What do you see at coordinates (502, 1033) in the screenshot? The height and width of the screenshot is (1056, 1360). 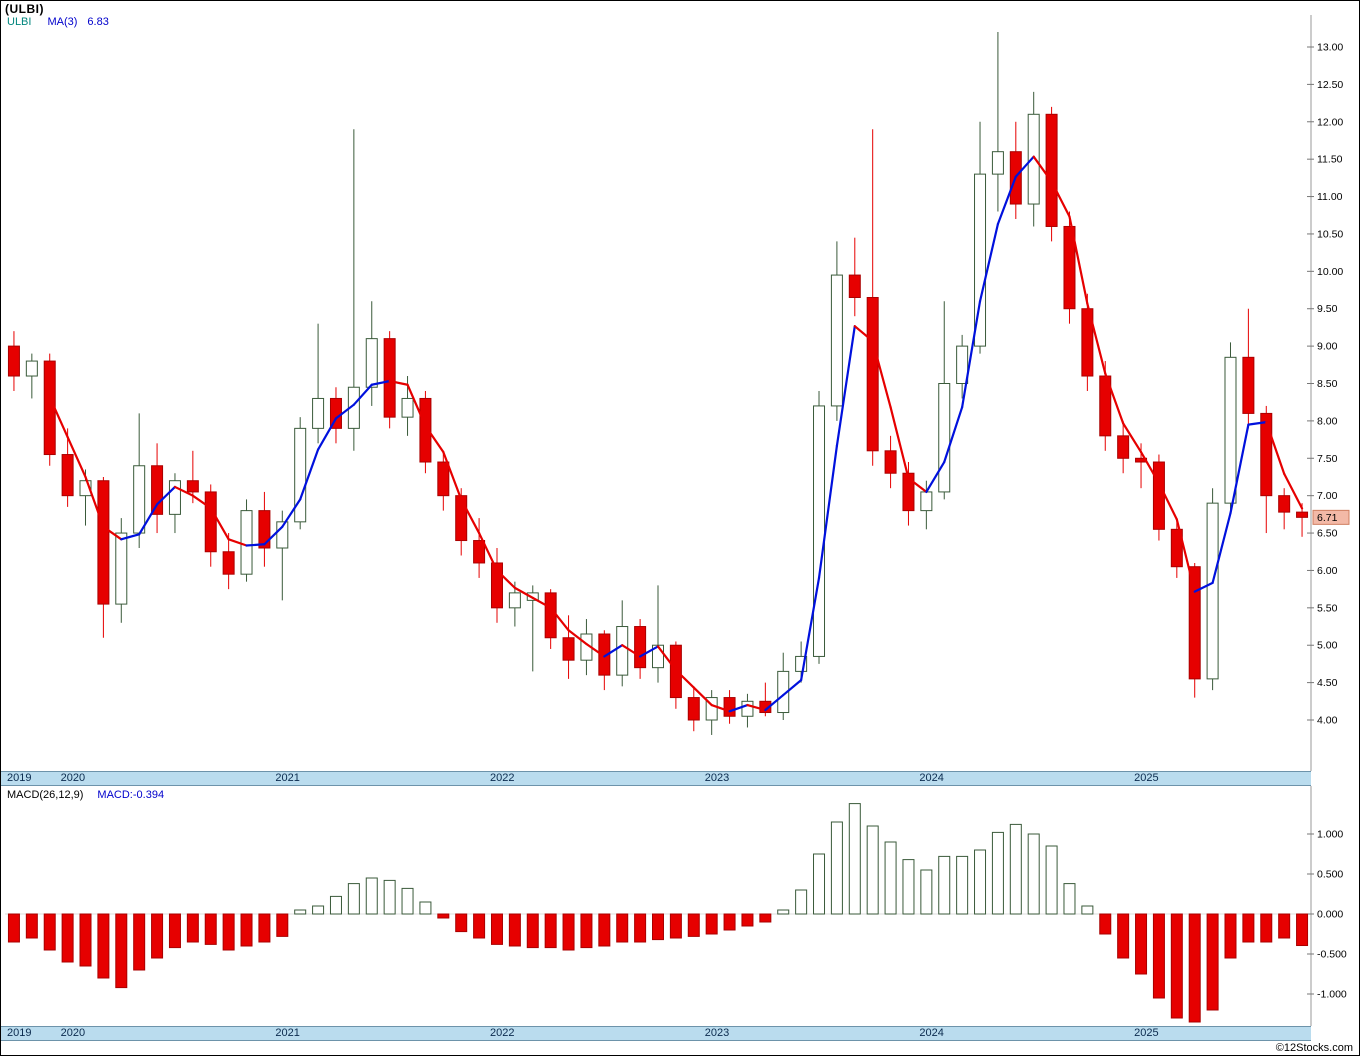 I see `year-label: 2022` at bounding box center [502, 1033].